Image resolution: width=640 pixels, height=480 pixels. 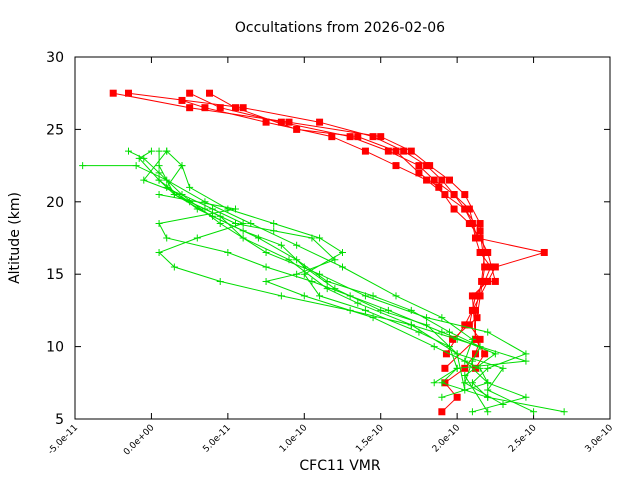 I want to click on y-tick-label: 5, so click(x=59, y=420).